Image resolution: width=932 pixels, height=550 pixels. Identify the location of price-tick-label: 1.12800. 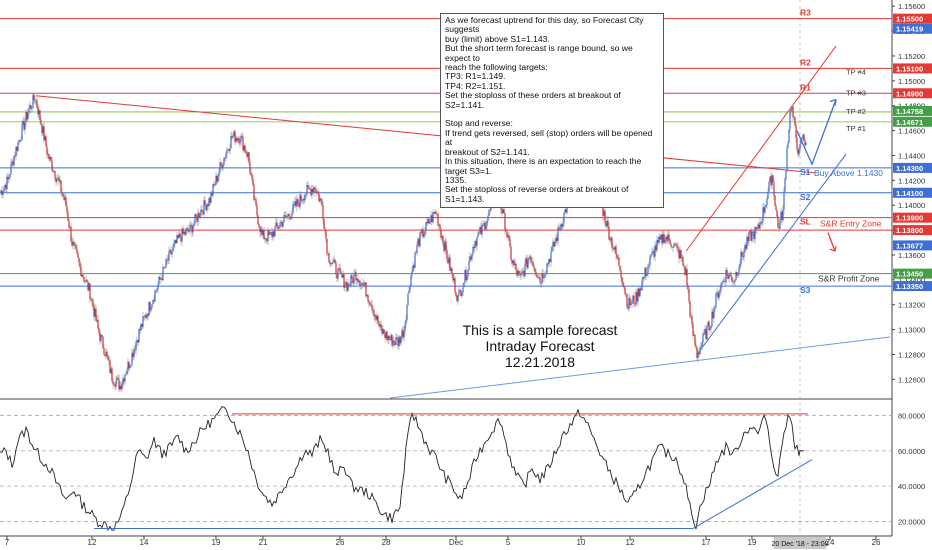
(911, 354).